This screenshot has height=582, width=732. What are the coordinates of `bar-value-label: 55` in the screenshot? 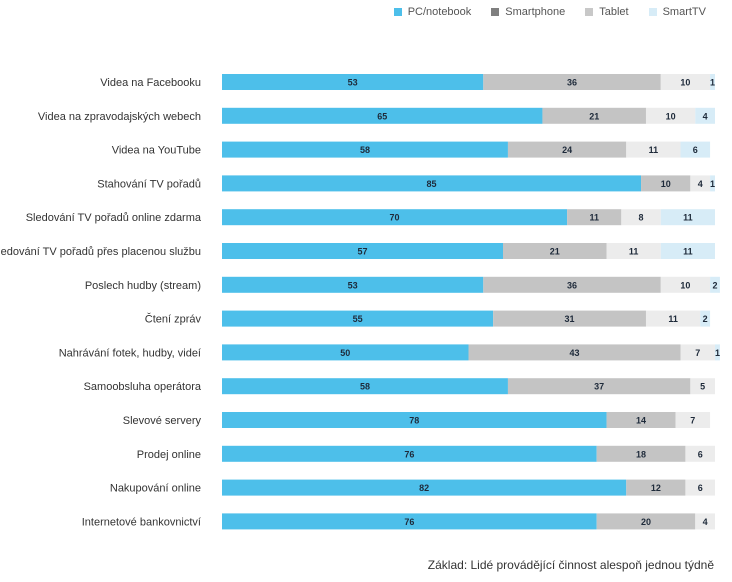 It's located at (358, 319).